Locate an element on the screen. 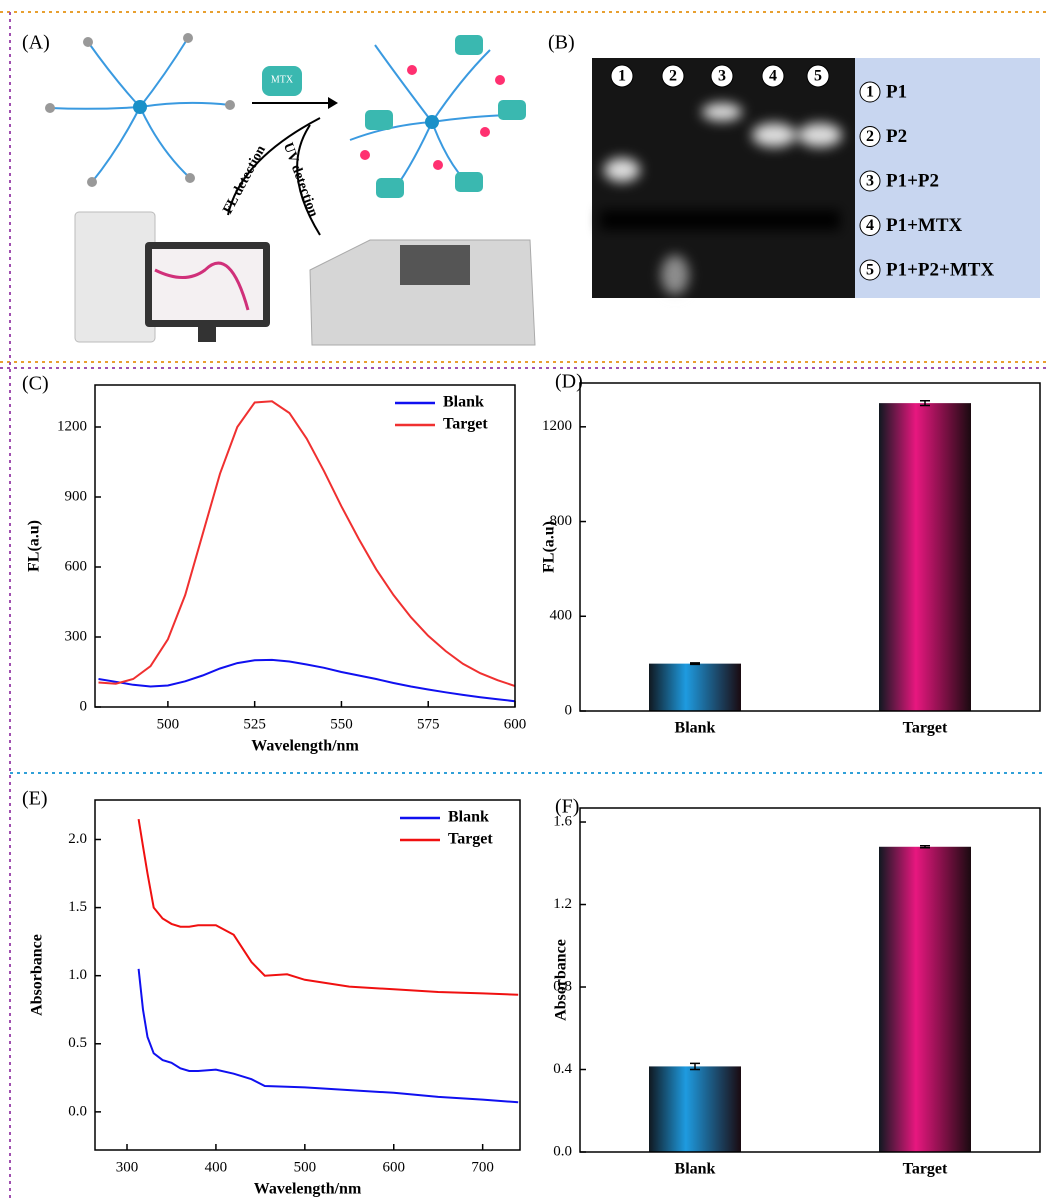  fl-arc is located at coordinates (274, 166).